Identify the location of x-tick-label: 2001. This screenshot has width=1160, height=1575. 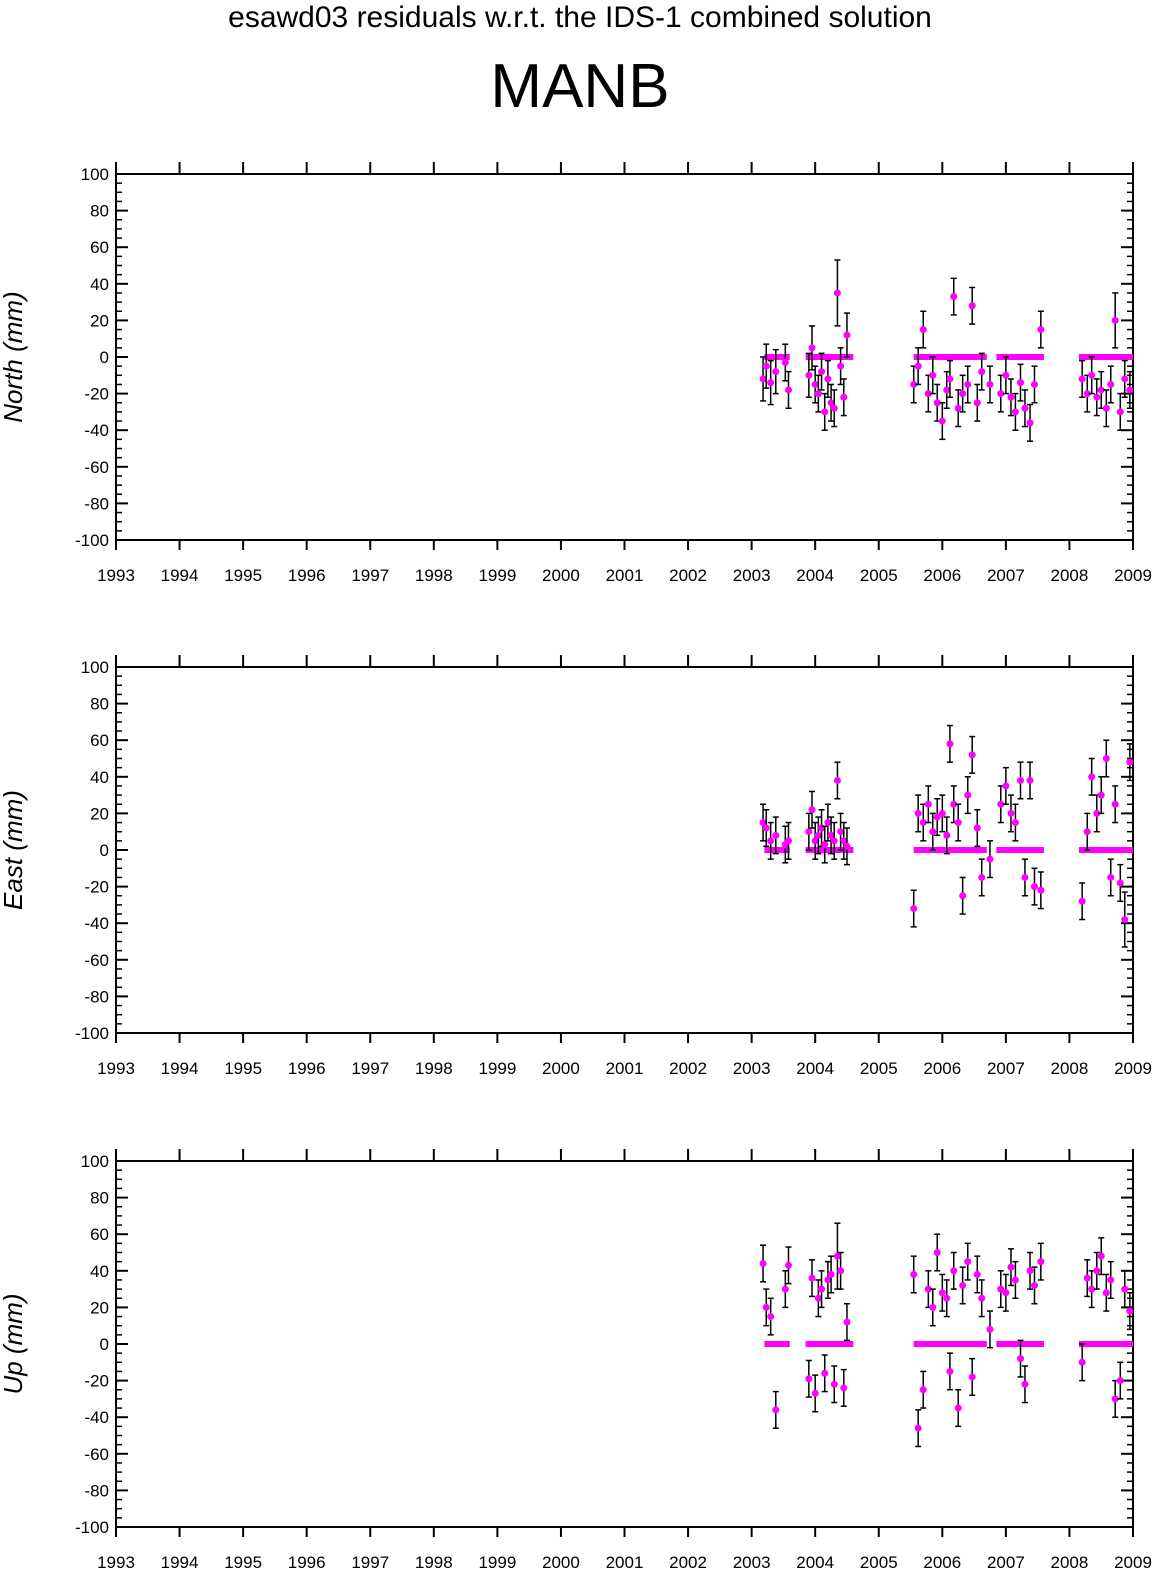
(625, 1068).